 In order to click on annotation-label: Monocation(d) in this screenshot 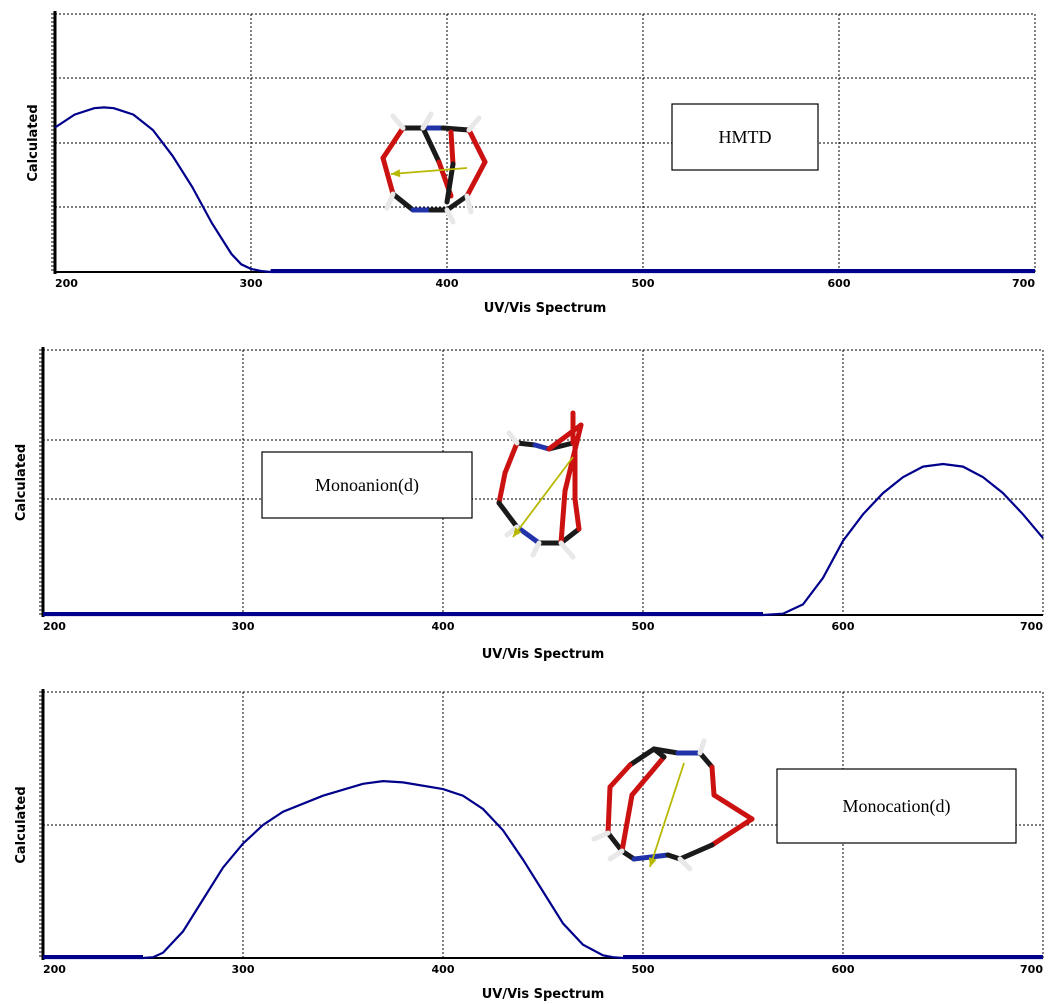, I will do `click(897, 806)`.